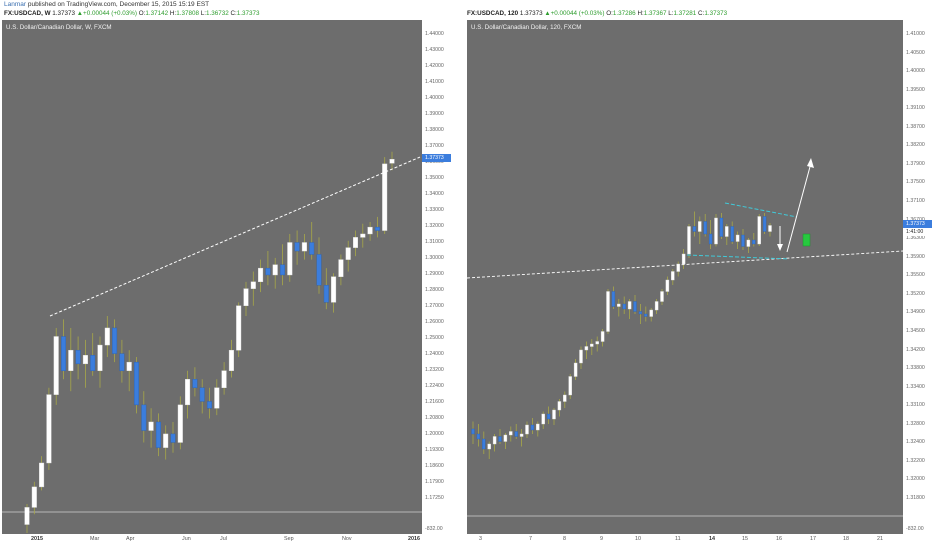 The image size is (932, 550). Describe the element at coordinates (915, 71) in the screenshot. I see `right-price-tick: 1.40000` at that location.